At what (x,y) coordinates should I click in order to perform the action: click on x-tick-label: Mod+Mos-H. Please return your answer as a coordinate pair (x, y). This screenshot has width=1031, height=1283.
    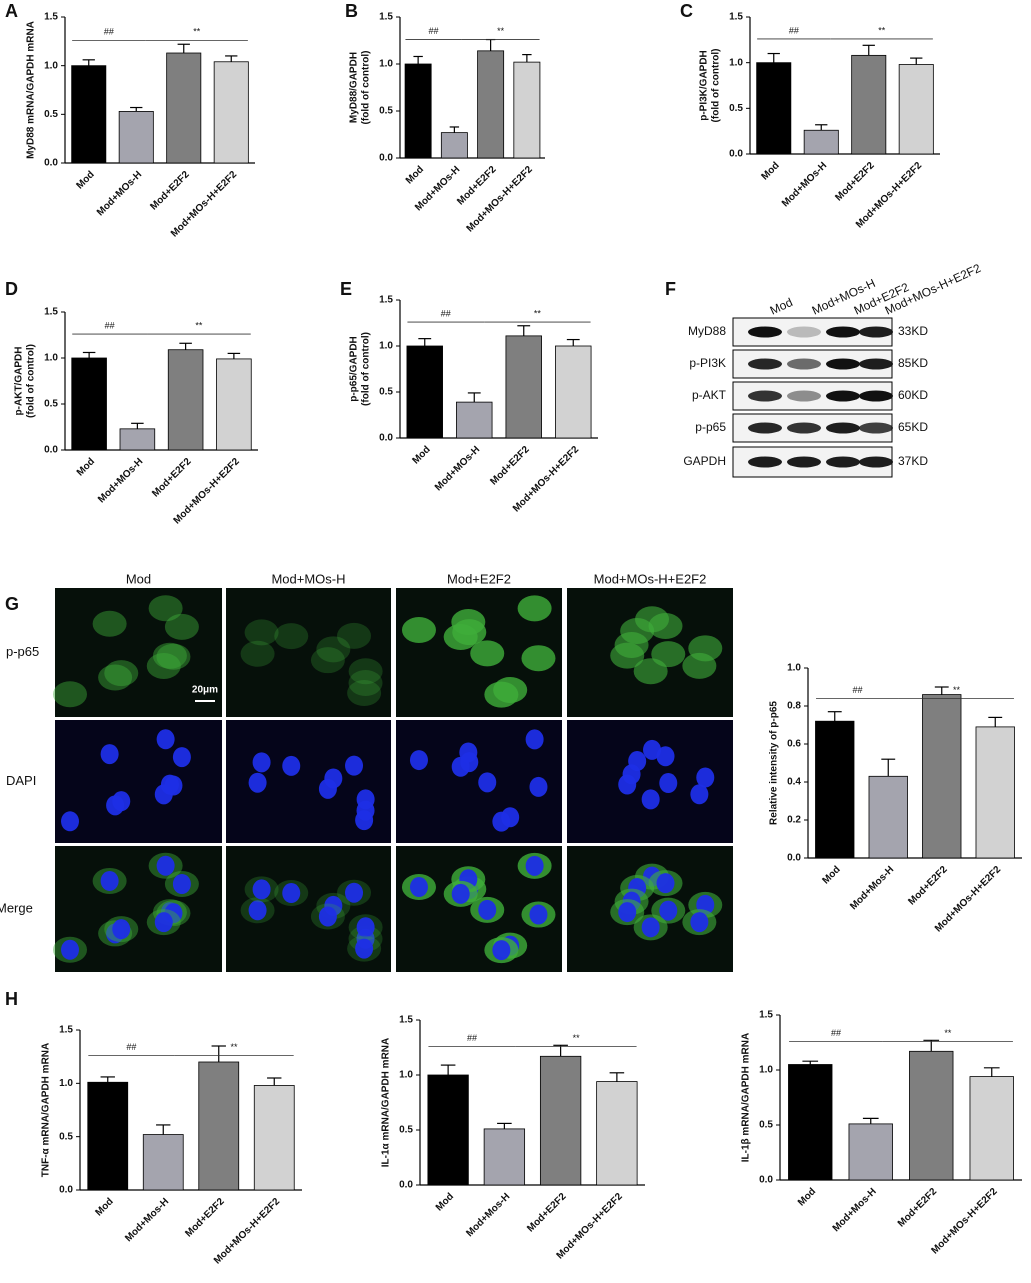
    Looking at the image, I should click on (872, 888).